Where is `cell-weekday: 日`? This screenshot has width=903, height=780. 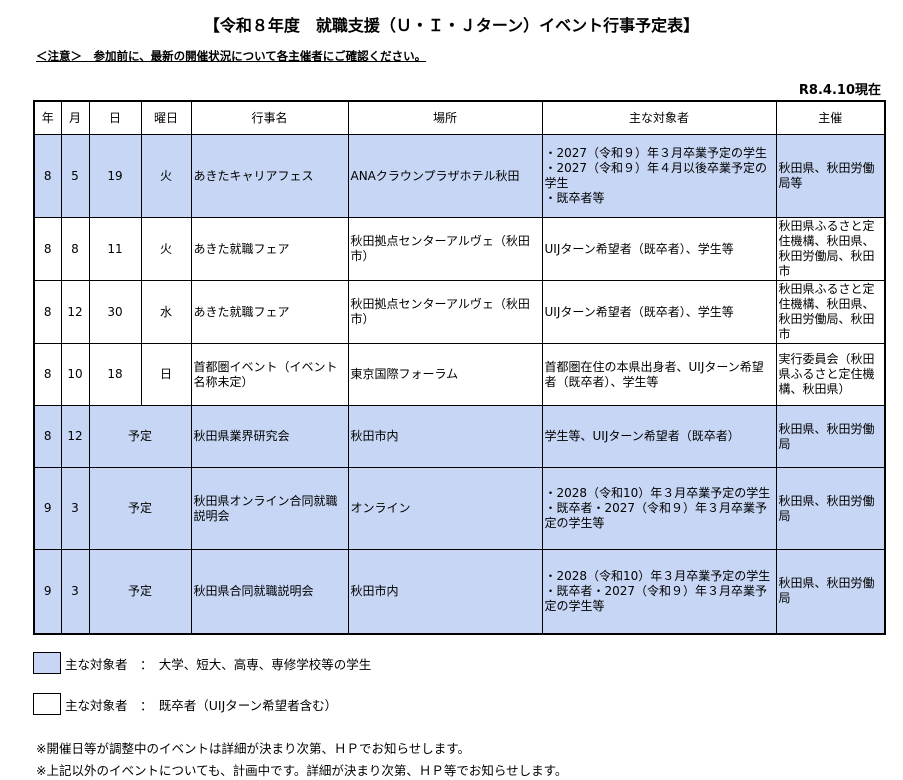
cell-weekday: 日 is located at coordinates (166, 374).